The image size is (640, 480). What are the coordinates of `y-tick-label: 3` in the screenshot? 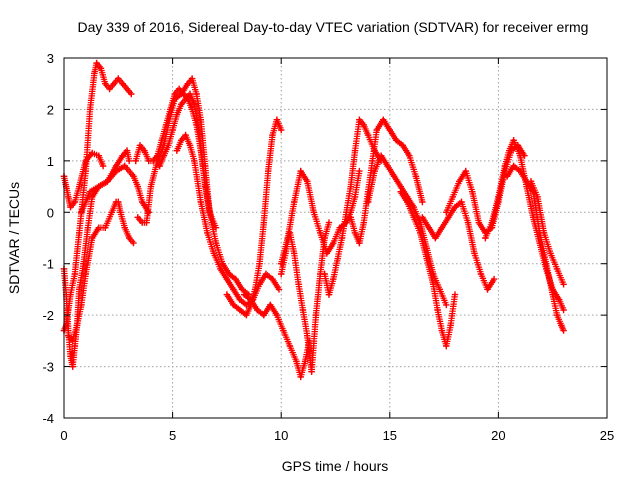 It's located at (50, 58).